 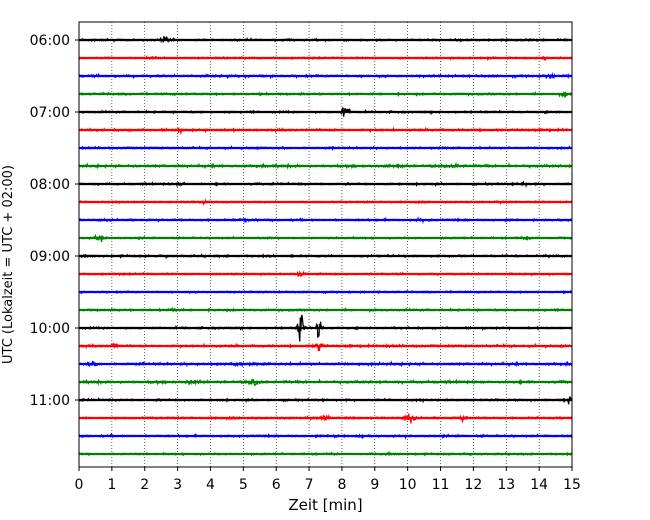 I want to click on x-tick-label: 12, so click(x=473, y=485).